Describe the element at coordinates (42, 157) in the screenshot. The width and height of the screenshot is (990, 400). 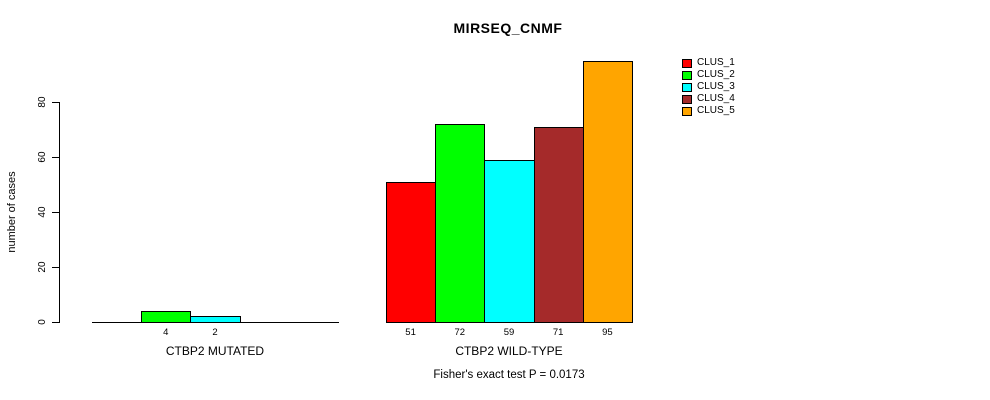
I see `y-tick-label: 60` at that location.